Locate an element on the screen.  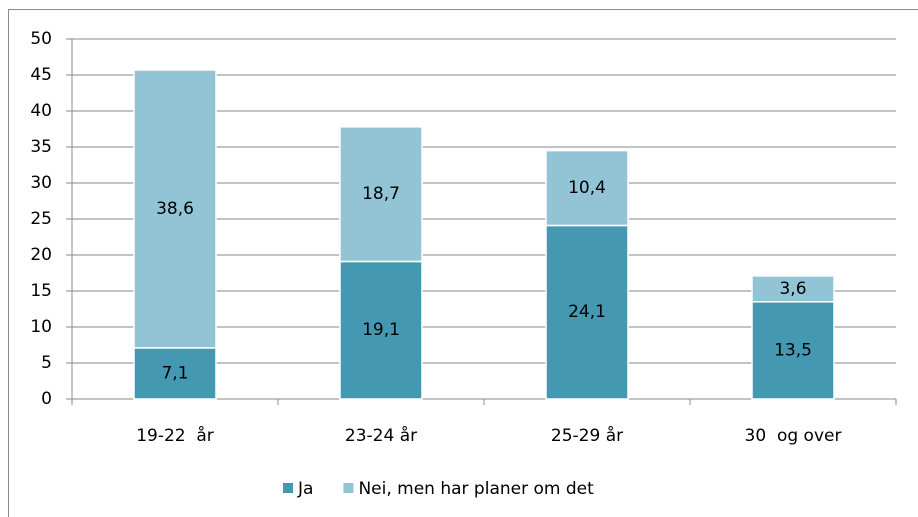
data-label: 18,7 is located at coordinates (381, 194).